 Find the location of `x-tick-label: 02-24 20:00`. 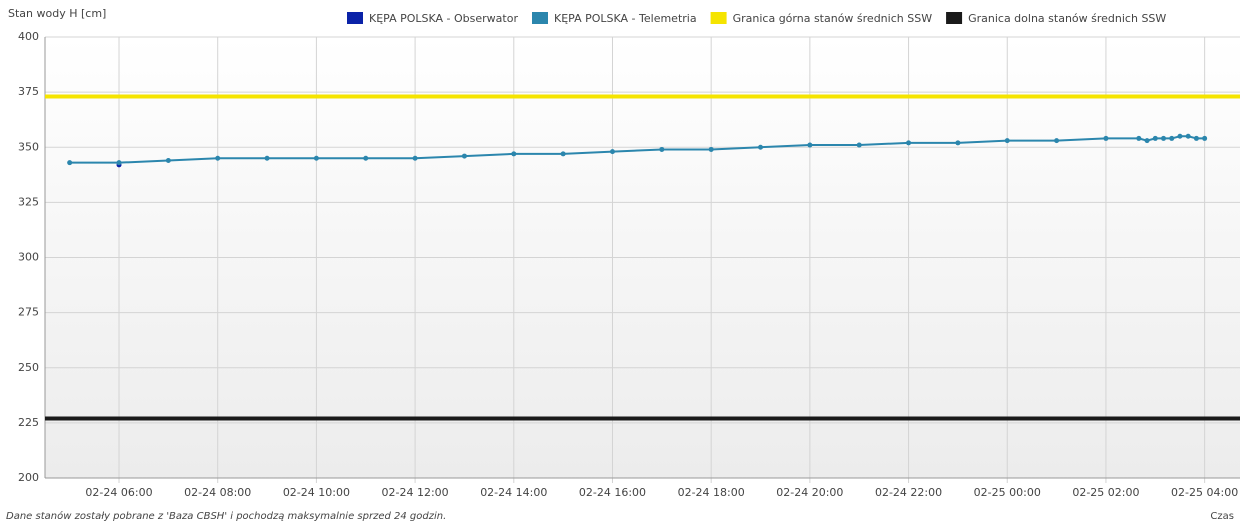

x-tick-label: 02-24 20:00 is located at coordinates (809, 492).